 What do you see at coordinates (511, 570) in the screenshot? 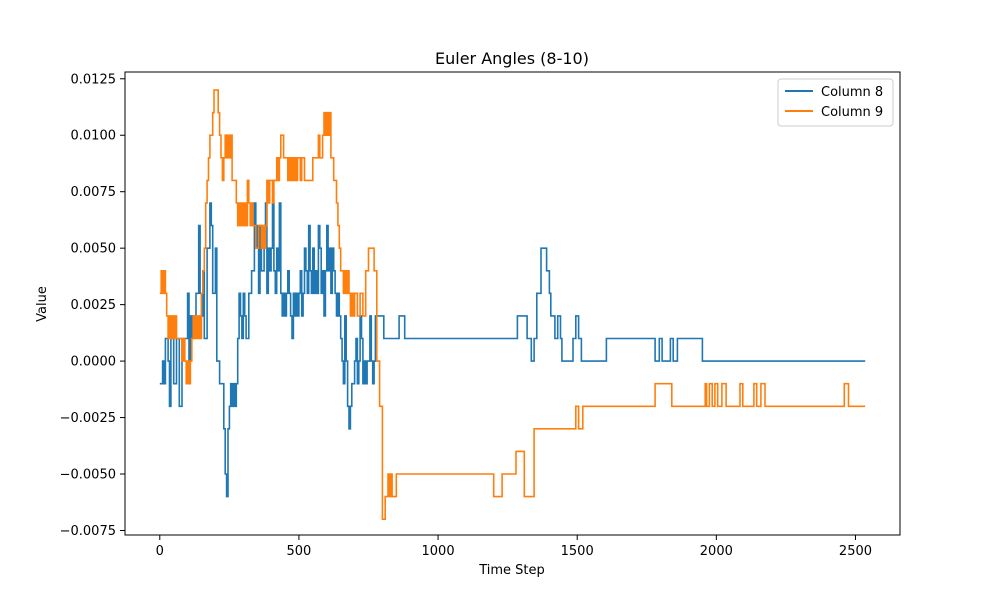
I see `x-axis-label: Time Step` at bounding box center [511, 570].